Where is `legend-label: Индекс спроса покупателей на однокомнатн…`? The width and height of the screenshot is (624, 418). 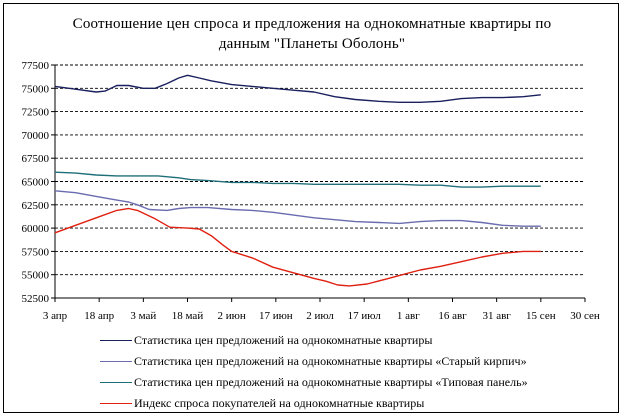
legend-label: Индекс спроса покупателей на однокомнатн… is located at coordinates (279, 403).